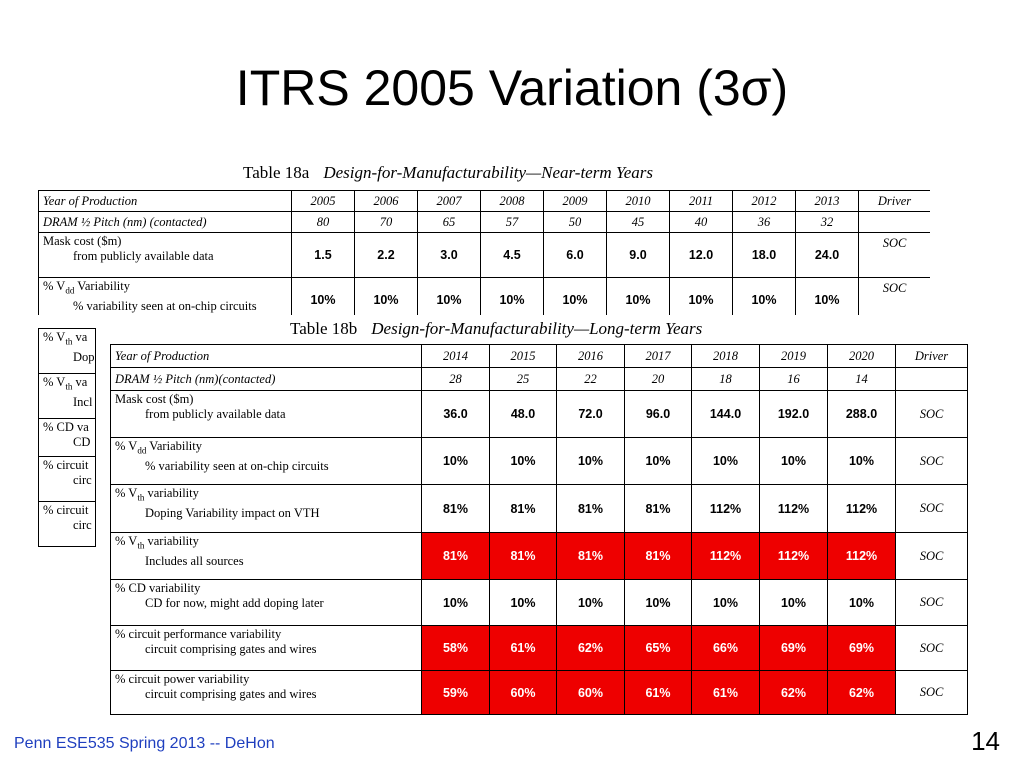  Describe the element at coordinates (237, 465) in the screenshot. I see `row-label-line2: % variability seen at on-chip circuits` at that location.